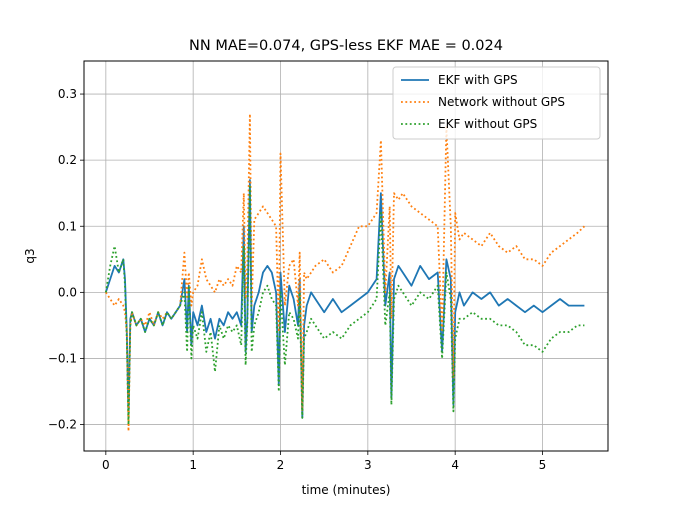  What do you see at coordinates (281, 465) in the screenshot?
I see `x-tick-label: 2` at bounding box center [281, 465].